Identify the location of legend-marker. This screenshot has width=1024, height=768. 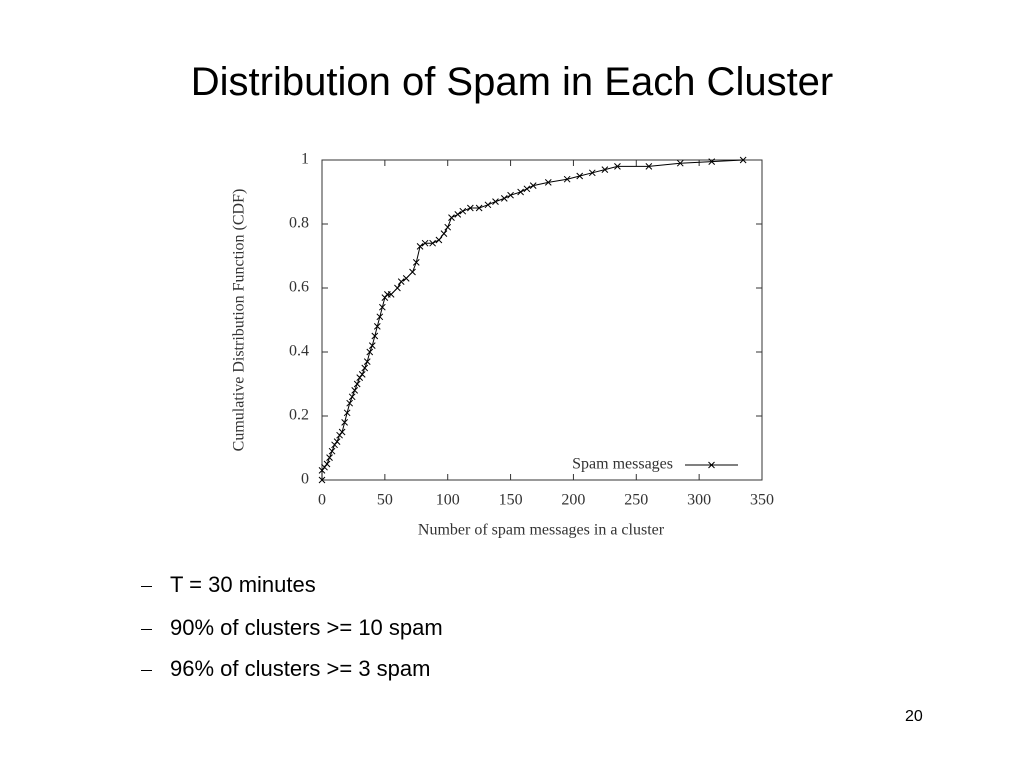
(711, 465).